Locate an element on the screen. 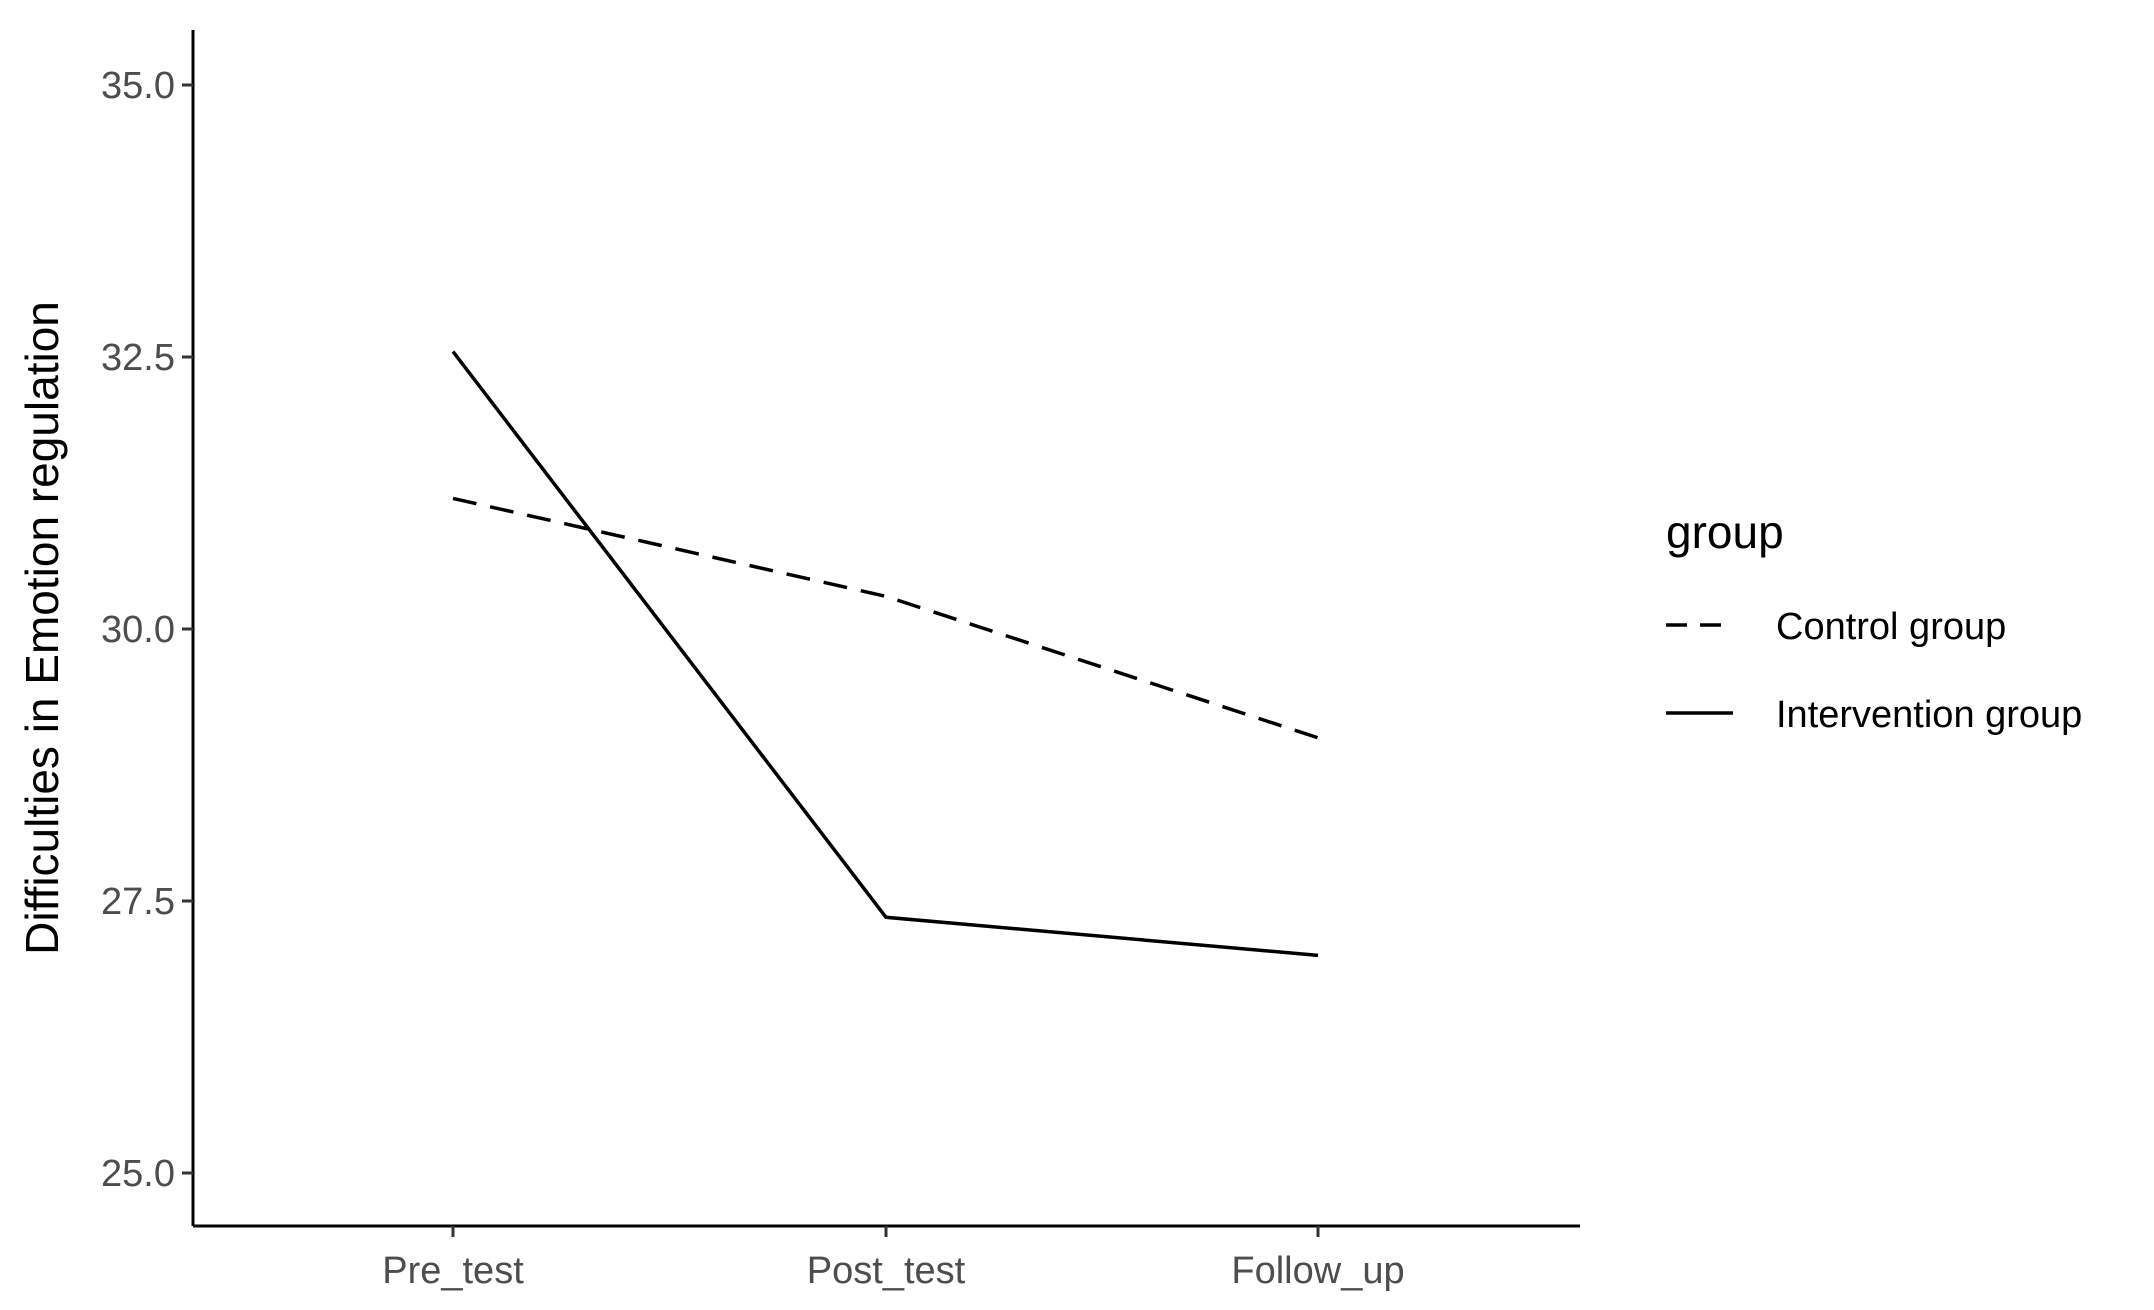 This screenshot has height=1310, width=2154. x-tick-label: Pre_test is located at coordinates (453, 1271).